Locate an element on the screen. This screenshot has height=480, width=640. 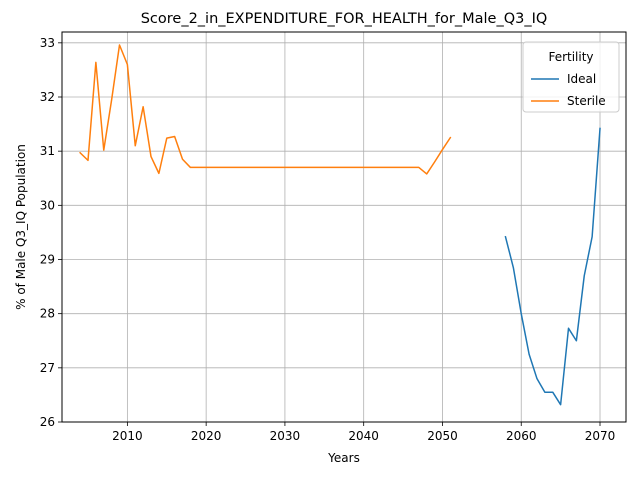
legend-label-ideal: Ideal is located at coordinates (581, 79).